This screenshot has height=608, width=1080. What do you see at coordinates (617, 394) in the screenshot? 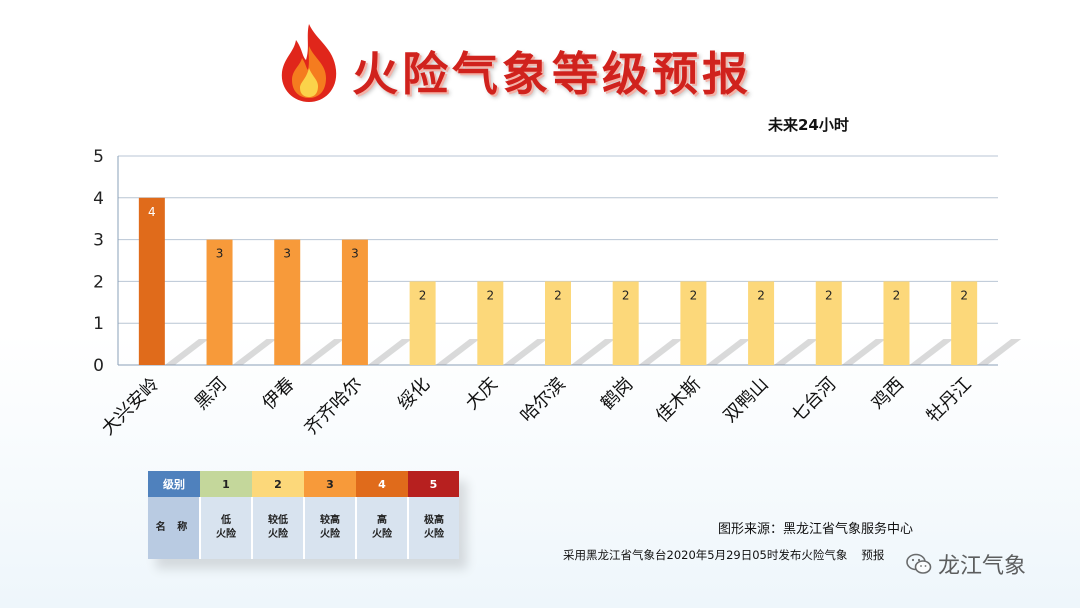
I see `x-tick-label: 鹤岗` at bounding box center [617, 394].